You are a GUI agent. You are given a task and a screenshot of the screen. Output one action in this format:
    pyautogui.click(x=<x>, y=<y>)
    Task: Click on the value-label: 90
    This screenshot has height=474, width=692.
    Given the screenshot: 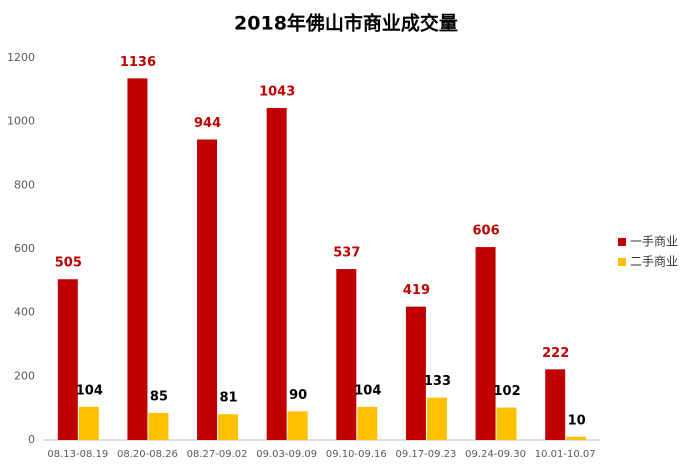 What is the action you would take?
    pyautogui.click(x=298, y=395)
    